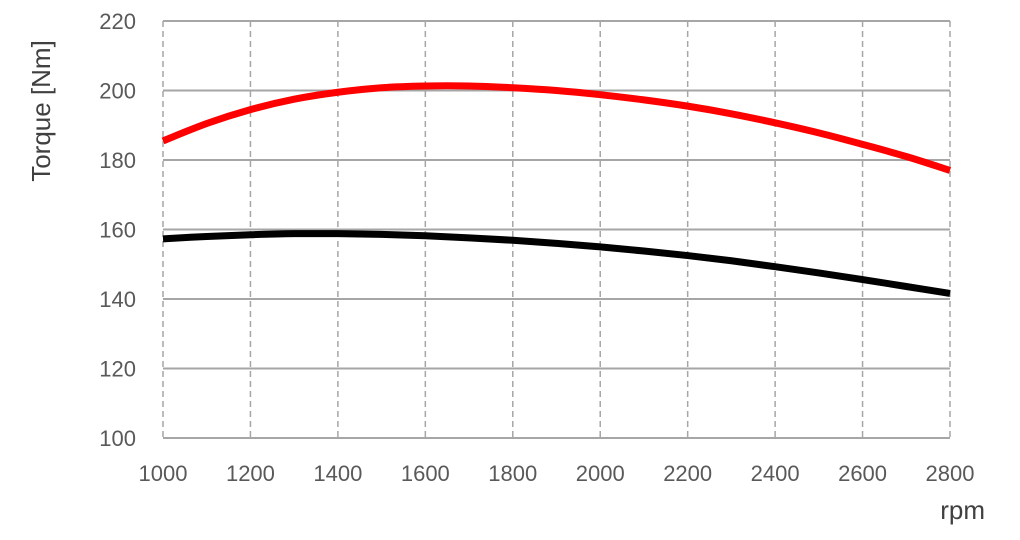 The height and width of the screenshot is (540, 1020). I want to click on y-tick-label: 200, so click(117, 91).